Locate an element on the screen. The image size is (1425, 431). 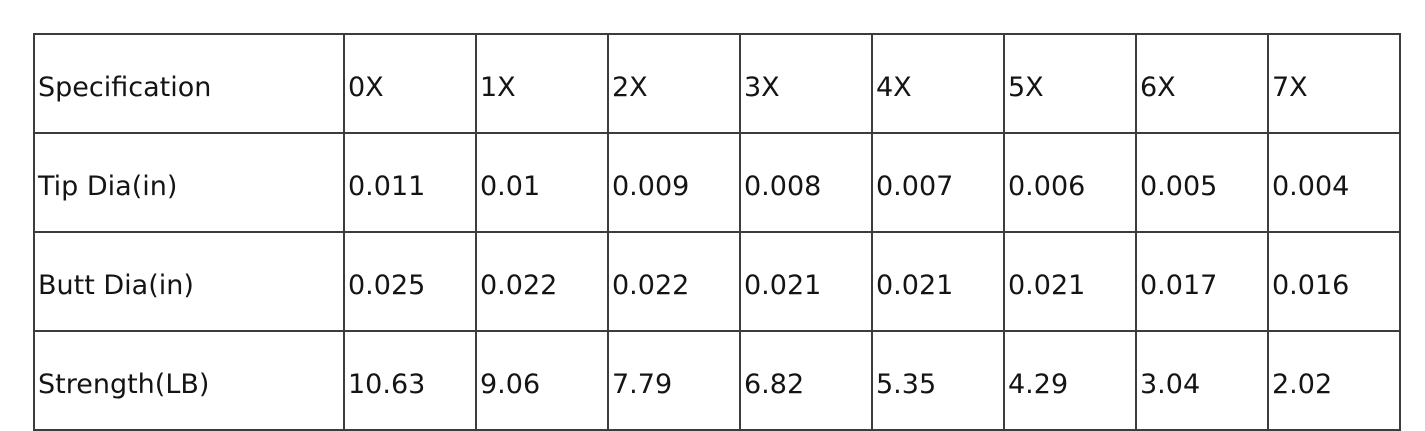
table-cell: 0.025 is located at coordinates (410, 281).